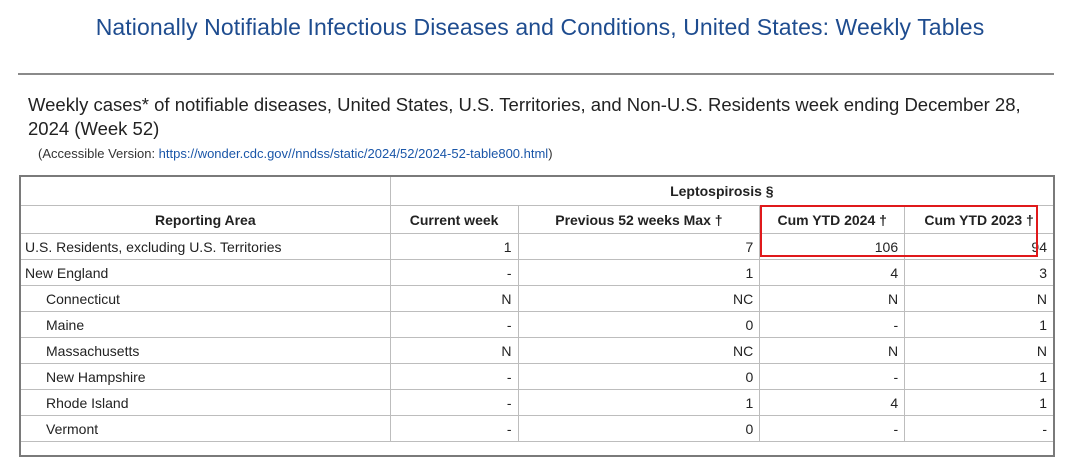 This screenshot has height=457, width=1080. I want to click on disease-group-header: Leptospirosis §, so click(722, 191).